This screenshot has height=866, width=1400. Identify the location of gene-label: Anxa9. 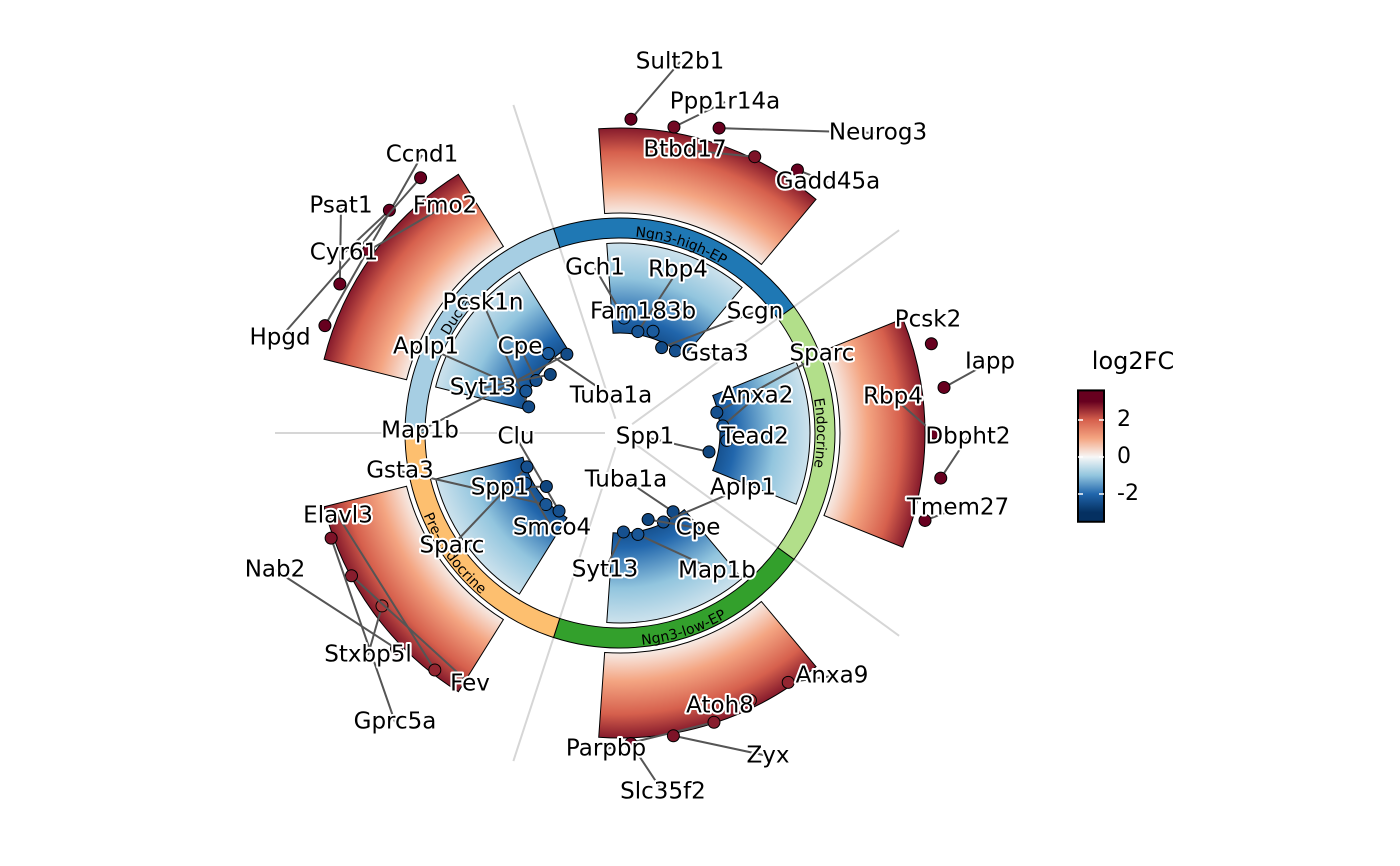
(832, 676).